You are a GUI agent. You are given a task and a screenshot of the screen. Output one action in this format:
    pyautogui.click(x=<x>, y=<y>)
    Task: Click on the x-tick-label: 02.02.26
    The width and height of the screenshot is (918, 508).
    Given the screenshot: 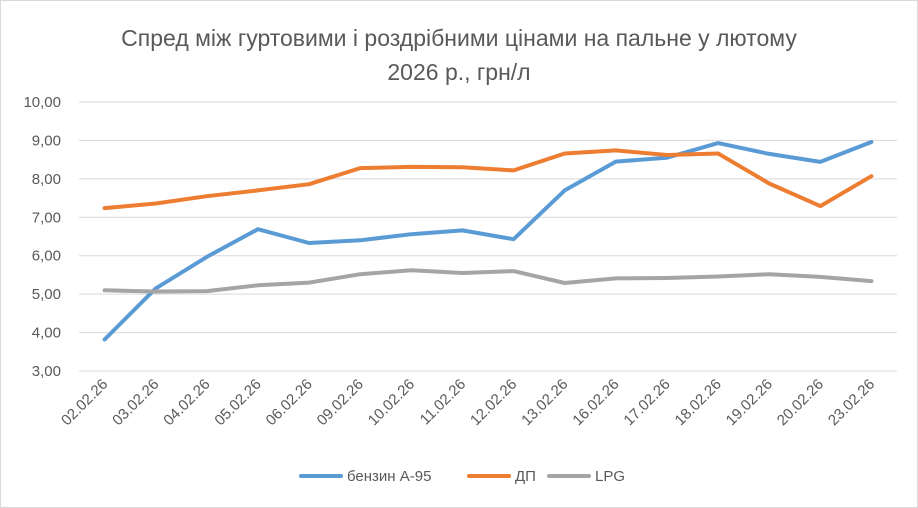 What is the action you would take?
    pyautogui.click(x=84, y=402)
    